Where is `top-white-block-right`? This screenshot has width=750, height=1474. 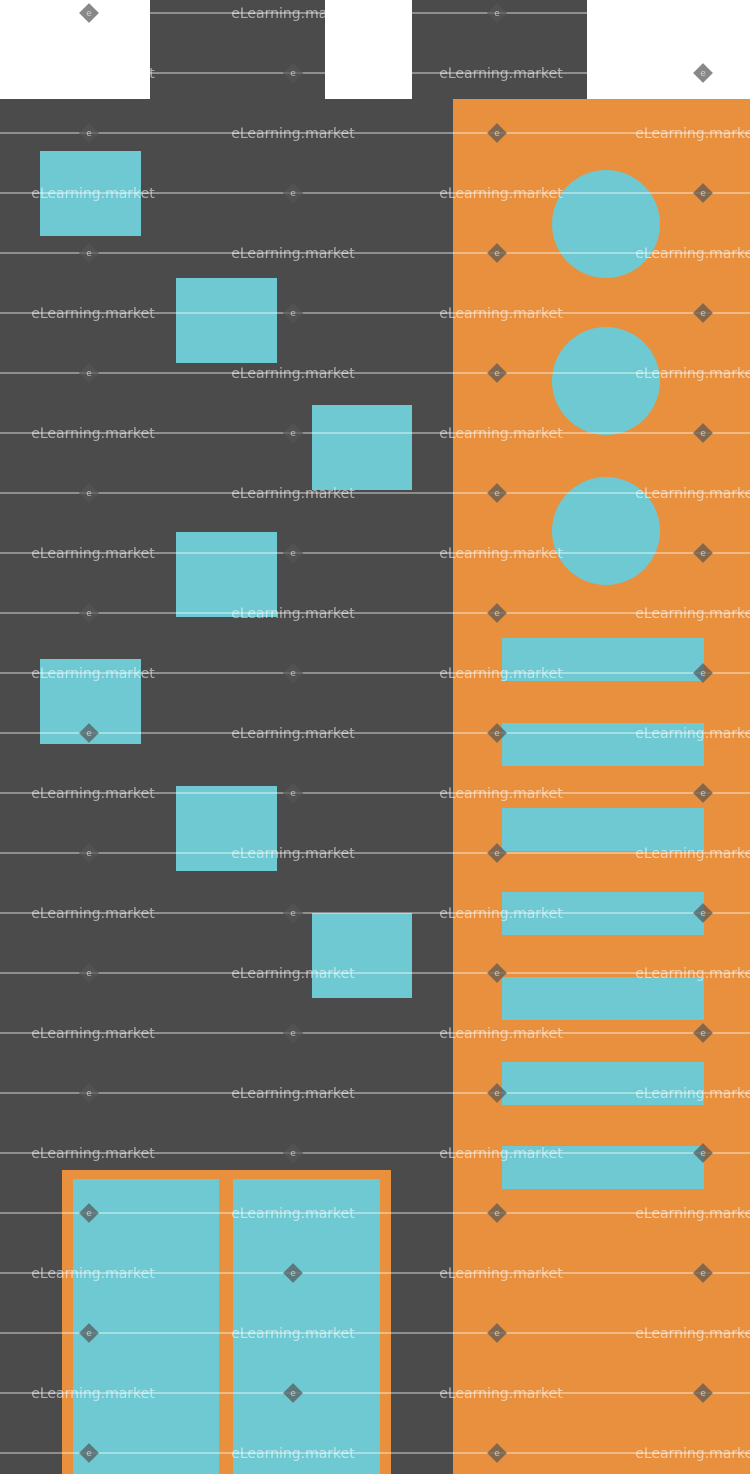 top-white-block-right is located at coordinates (668, 49).